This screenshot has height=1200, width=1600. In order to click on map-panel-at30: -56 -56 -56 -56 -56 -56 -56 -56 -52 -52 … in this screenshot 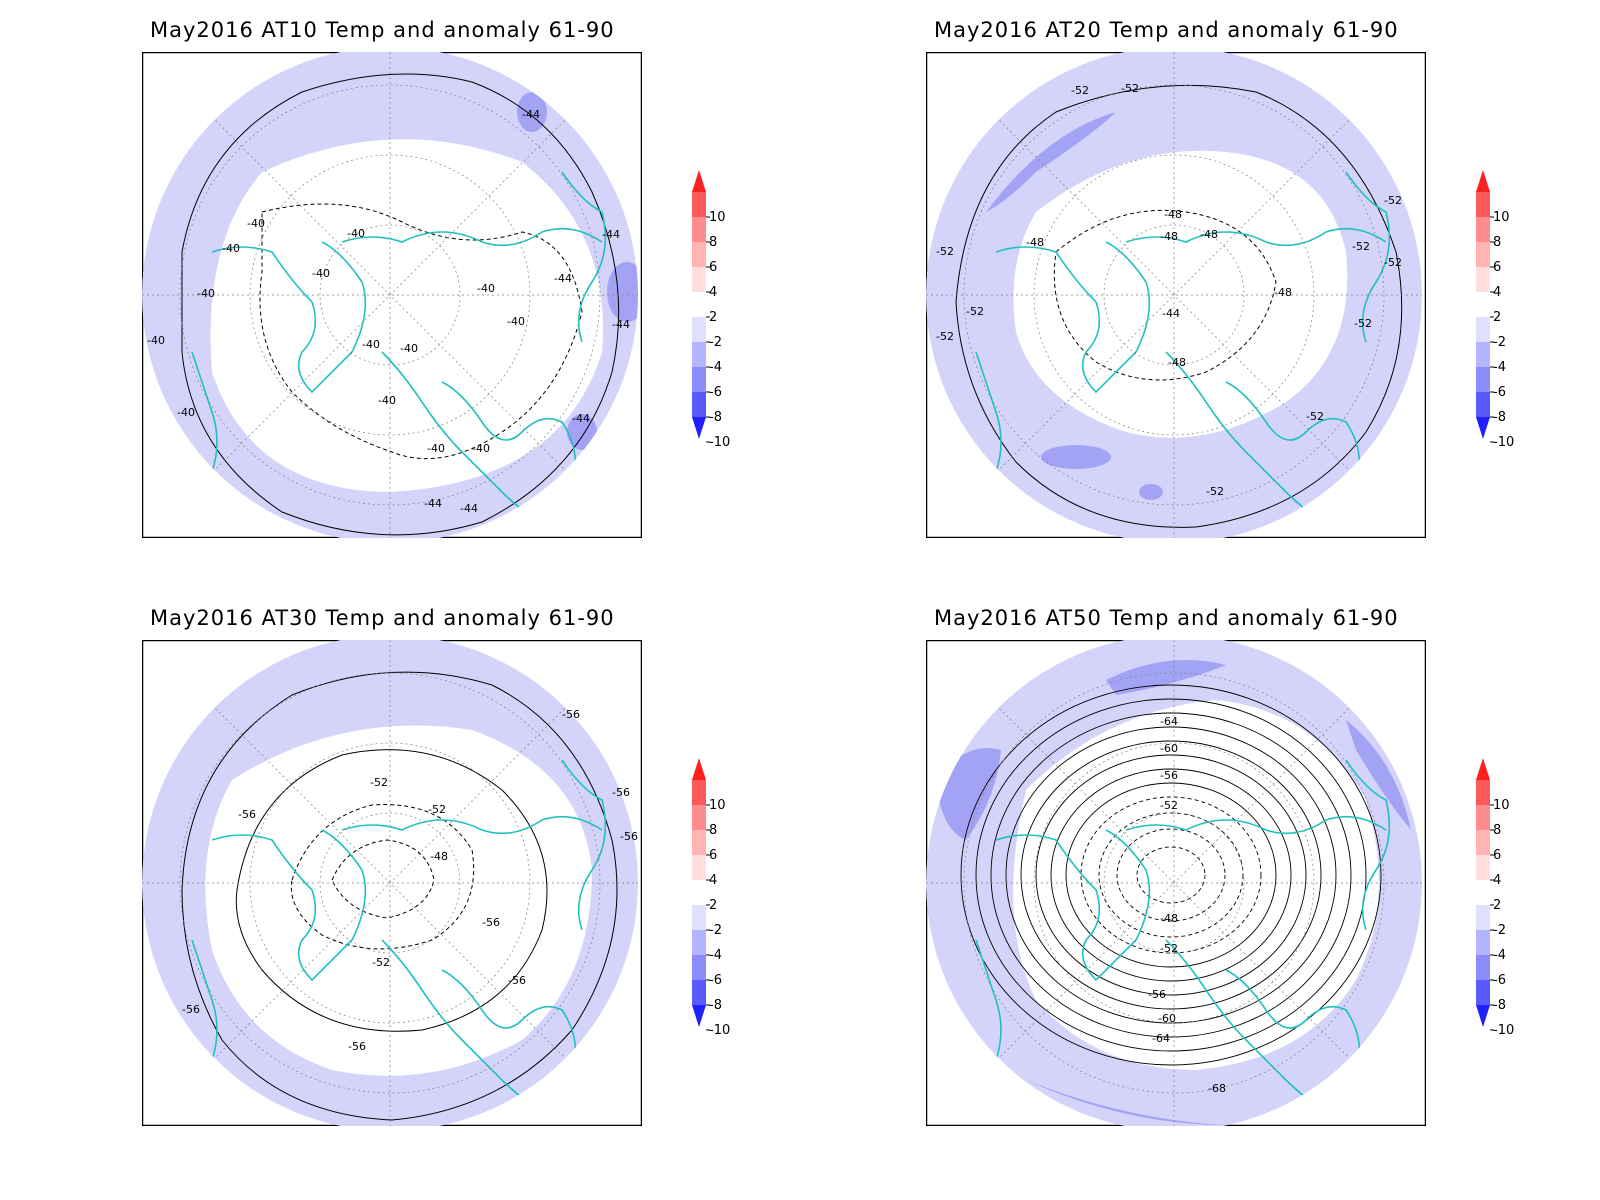, I will do `click(392, 883)`.